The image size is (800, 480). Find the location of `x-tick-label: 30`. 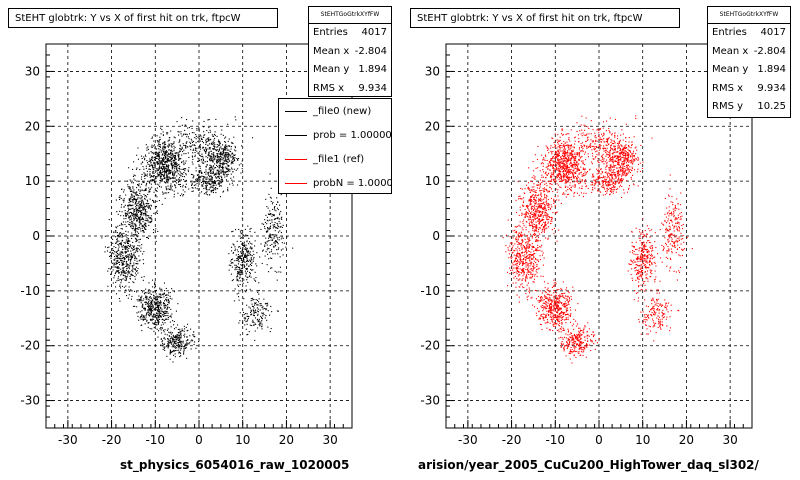

x-tick-label: 30 is located at coordinates (730, 440).